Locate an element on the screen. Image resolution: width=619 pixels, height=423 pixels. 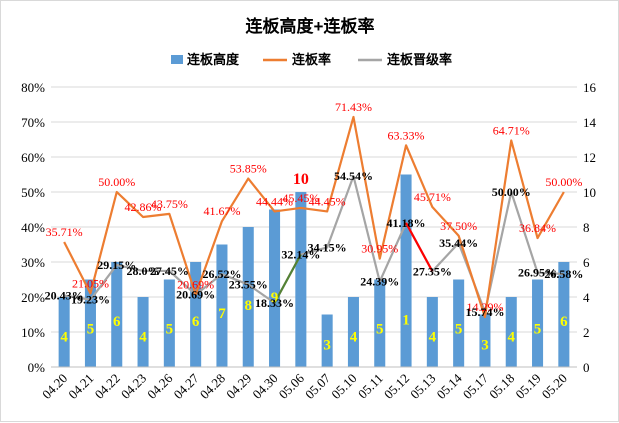
x-tick-label: 05.13 is located at coordinates (422, 386).